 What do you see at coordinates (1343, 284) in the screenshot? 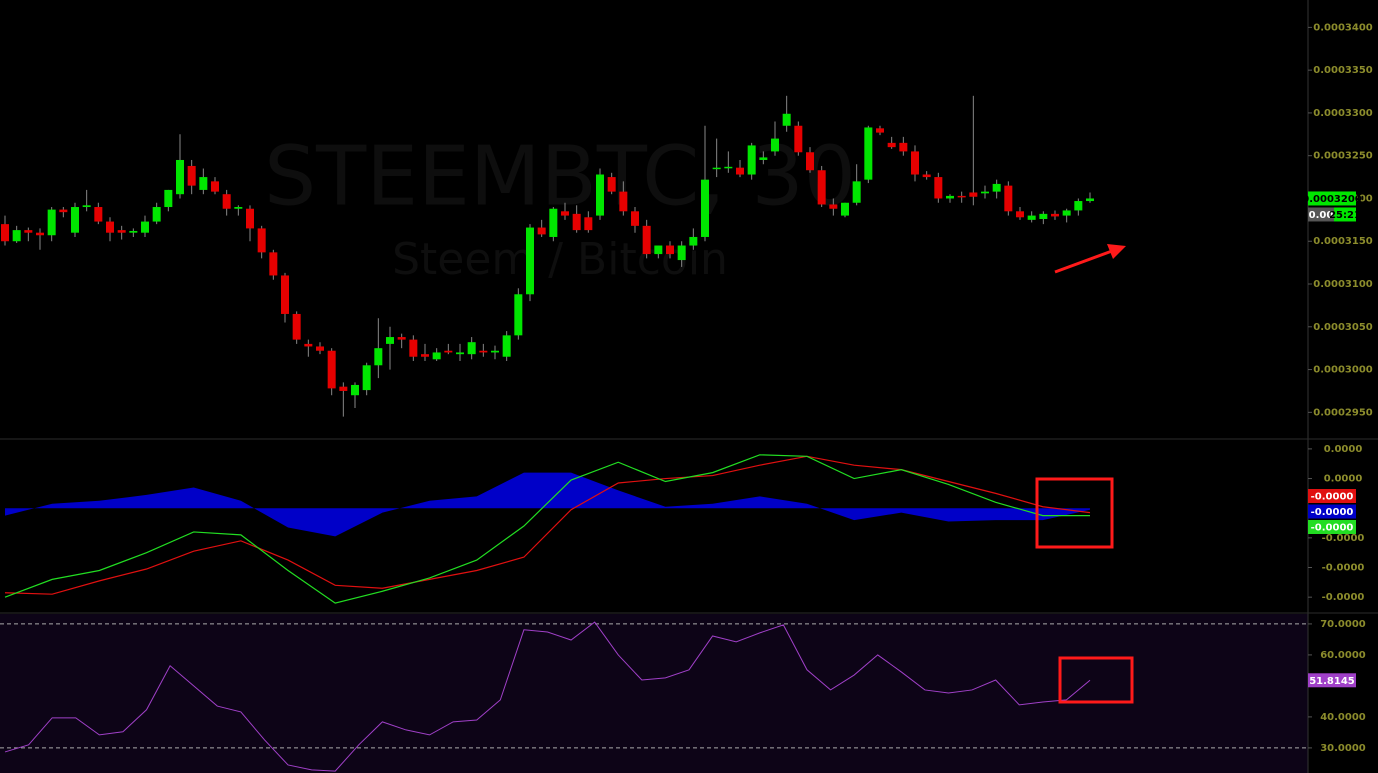
I see `y-tick-label: 0.0003100` at bounding box center [1343, 284].